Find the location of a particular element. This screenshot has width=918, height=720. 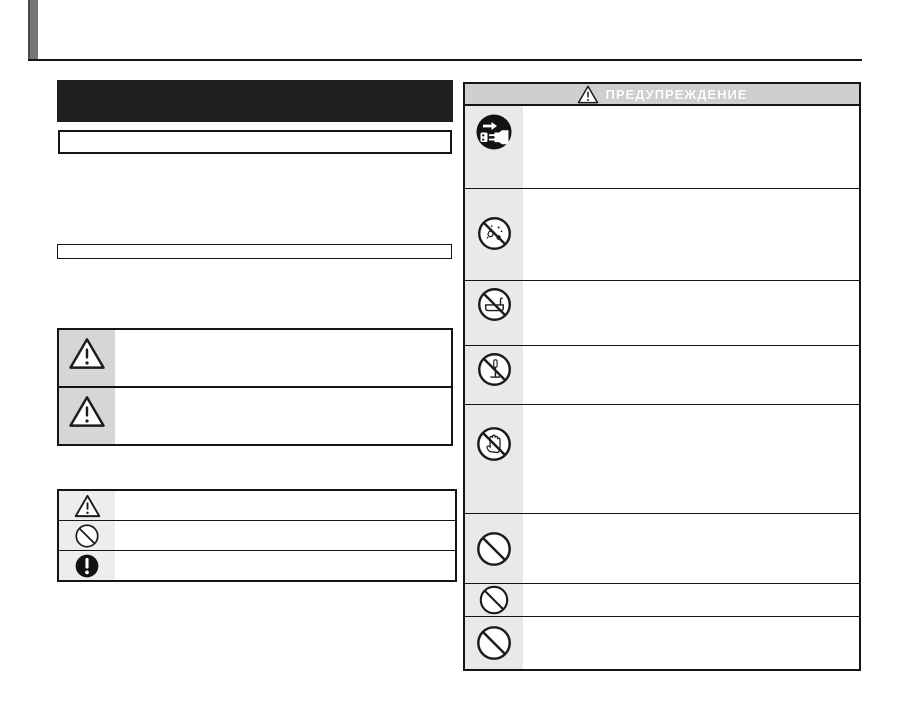

header-rule is located at coordinates (445, 60).